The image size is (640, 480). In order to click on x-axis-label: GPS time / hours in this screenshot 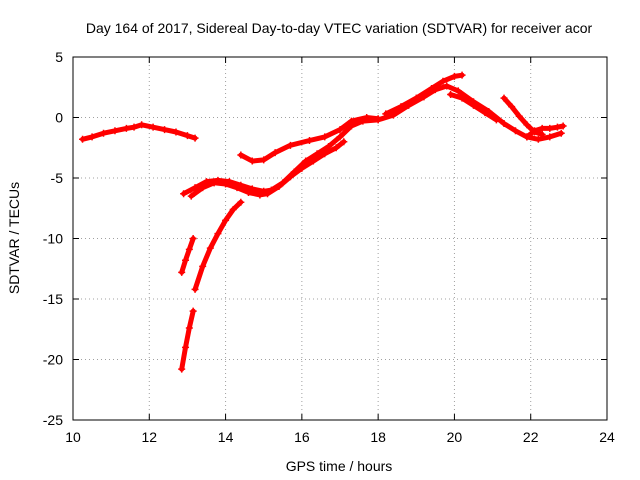, I will do `click(339, 466)`.